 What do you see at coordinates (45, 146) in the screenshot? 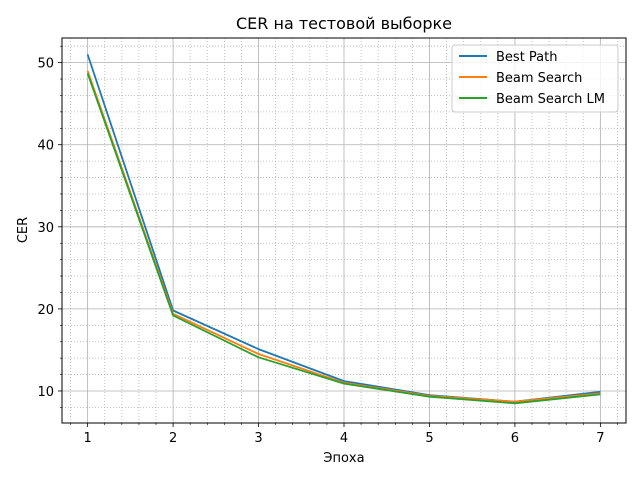
I see `y-tick-label: 40` at bounding box center [45, 146].